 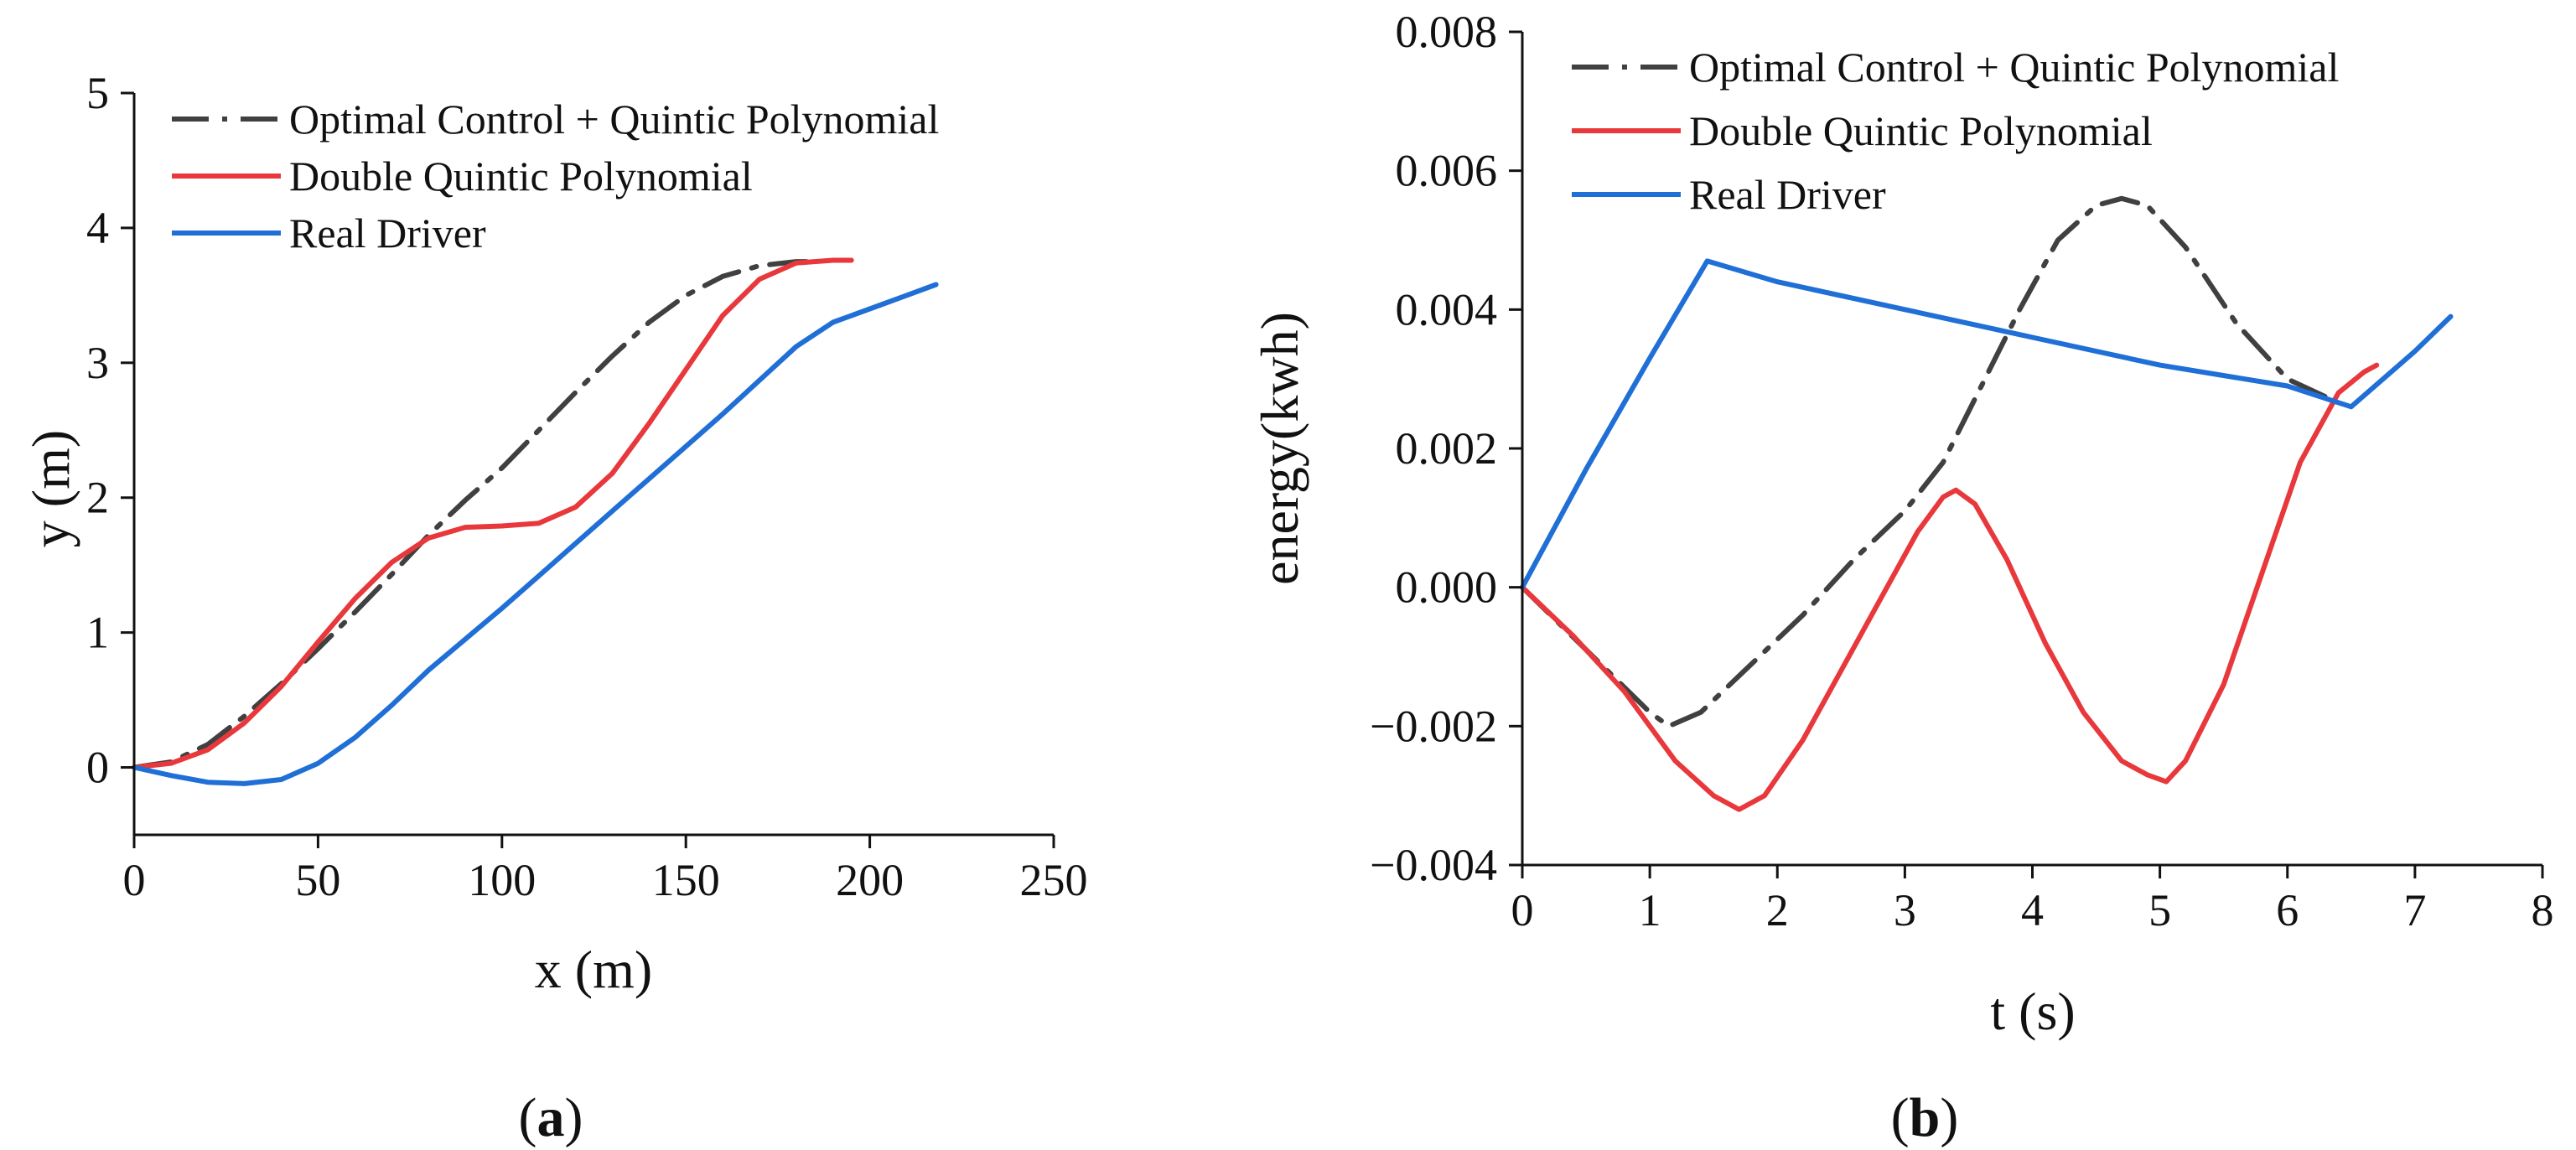 I want to click on panel-b-x-tick-label: 6, so click(x=2287, y=910).